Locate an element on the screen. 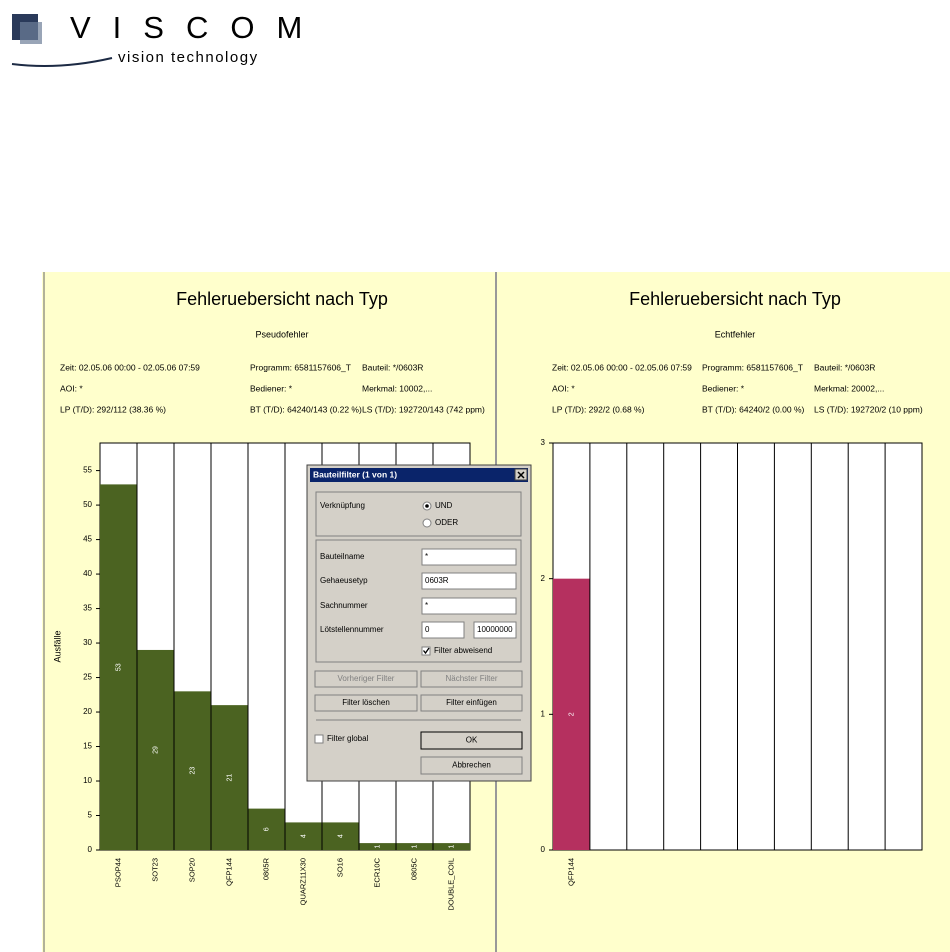 The image size is (950, 952). radio-label: ODER is located at coordinates (446, 522).